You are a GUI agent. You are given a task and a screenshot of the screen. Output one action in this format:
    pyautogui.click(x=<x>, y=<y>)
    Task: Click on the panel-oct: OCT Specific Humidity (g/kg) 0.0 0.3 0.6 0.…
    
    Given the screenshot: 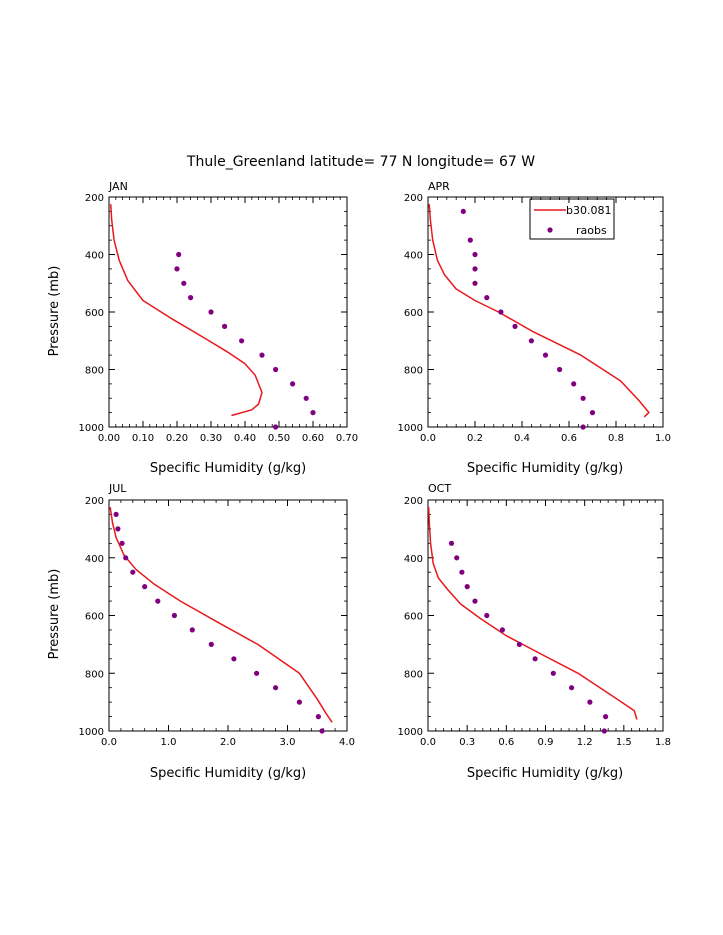 What is the action you would take?
    pyautogui.click(x=534, y=631)
    